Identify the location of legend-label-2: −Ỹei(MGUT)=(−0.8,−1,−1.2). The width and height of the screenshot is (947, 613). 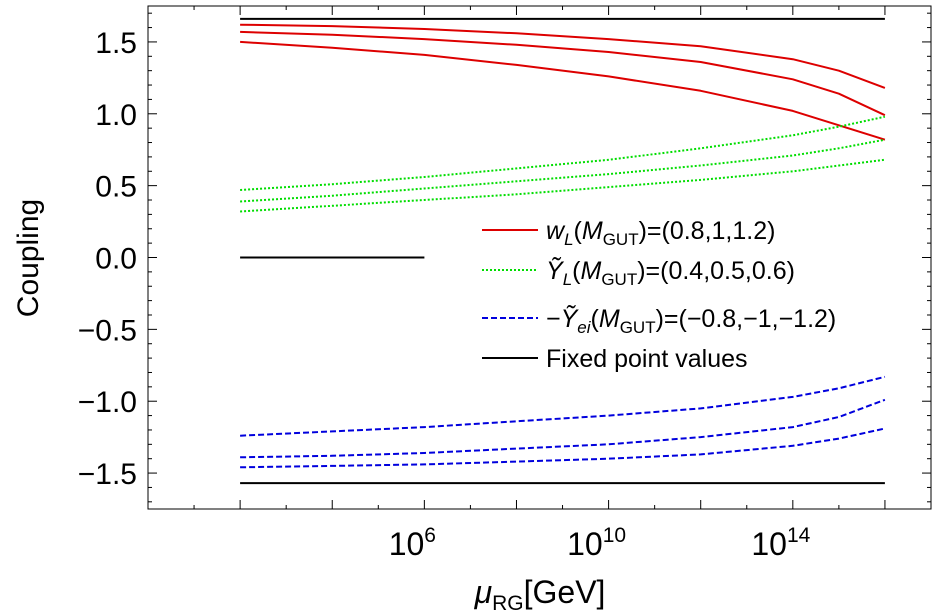
(691, 320).